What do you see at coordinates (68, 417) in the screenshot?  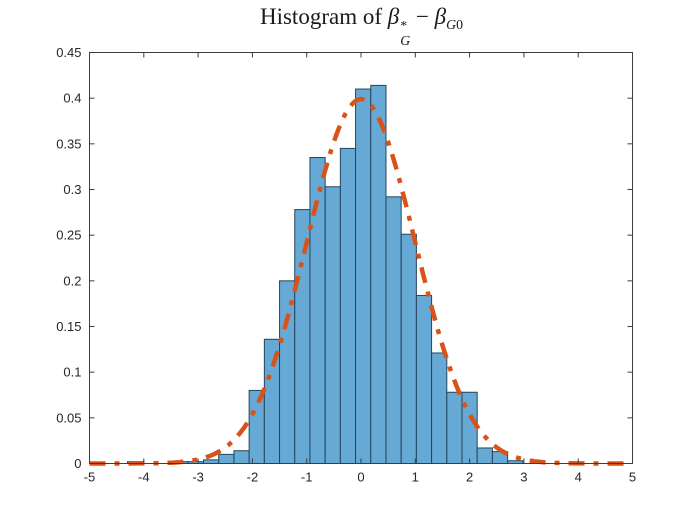 I see `y-tick-label: 0.05` at bounding box center [68, 417].